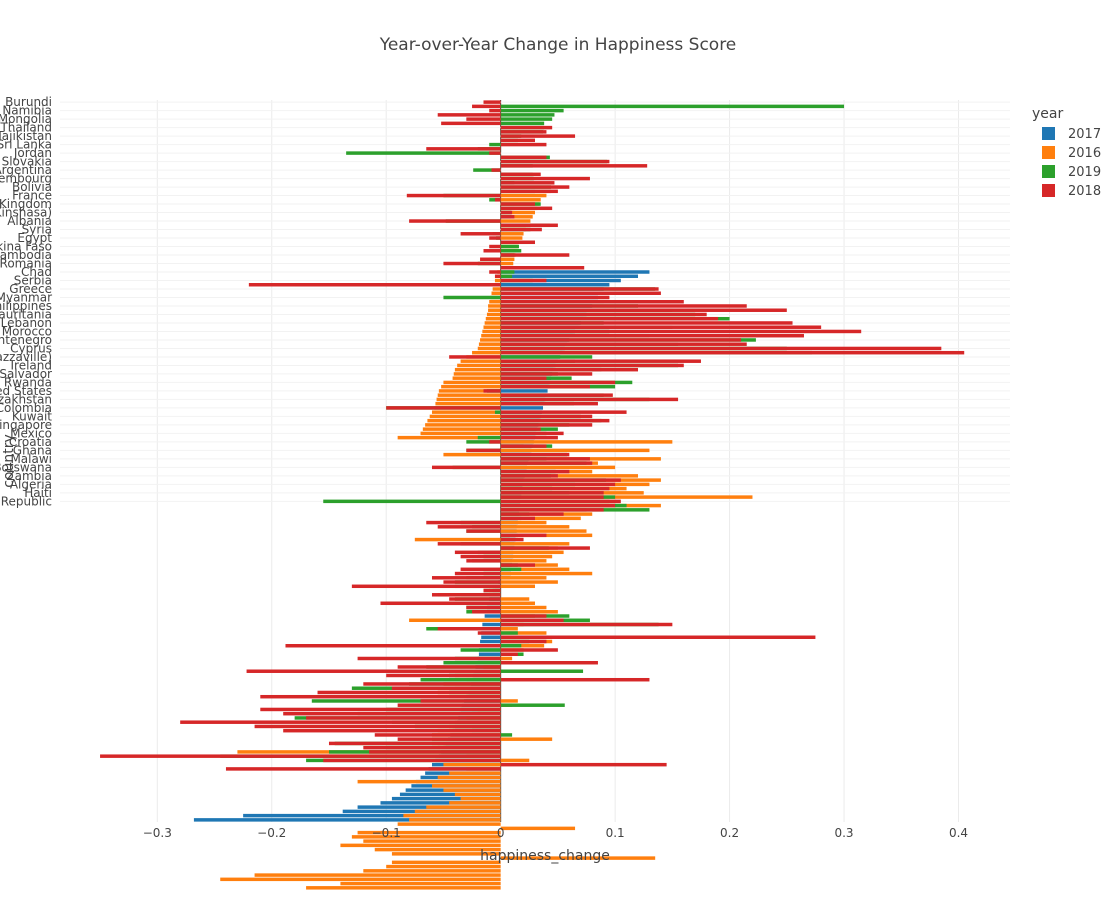  I want to click on legend-label: 2016, so click(1084, 153).